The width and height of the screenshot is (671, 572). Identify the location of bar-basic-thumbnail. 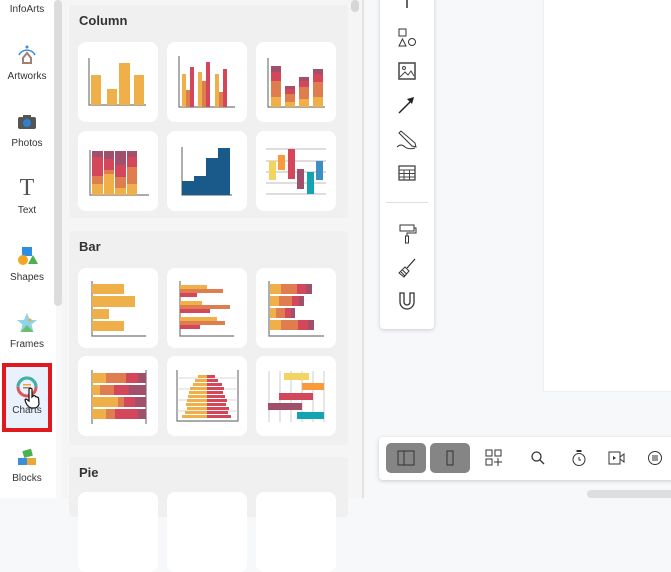
(118, 309).